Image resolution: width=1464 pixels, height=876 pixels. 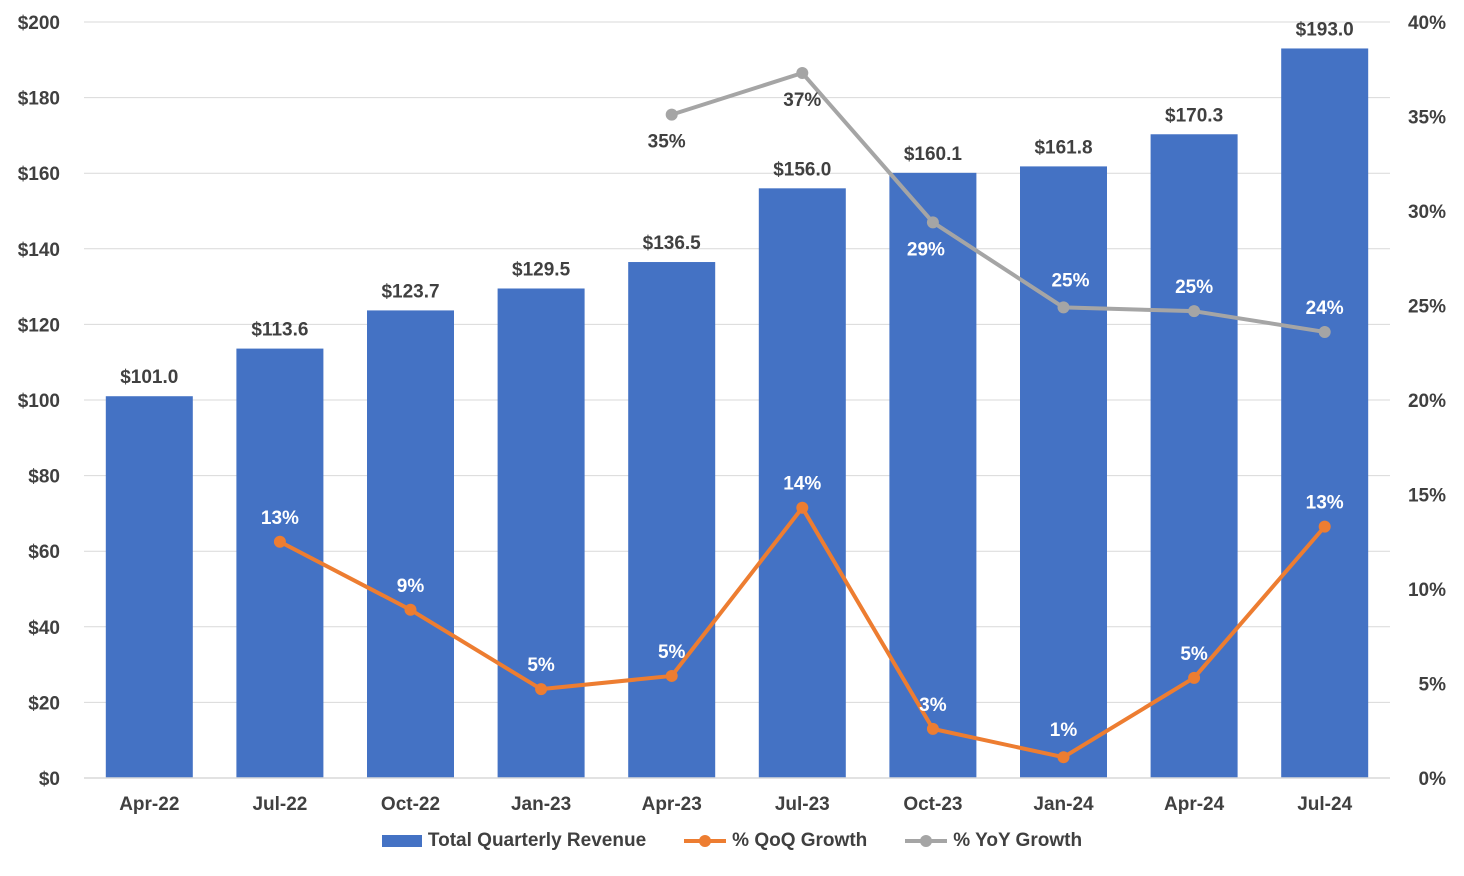 I want to click on y-right-tick-label: 15%, so click(x=1427, y=496).